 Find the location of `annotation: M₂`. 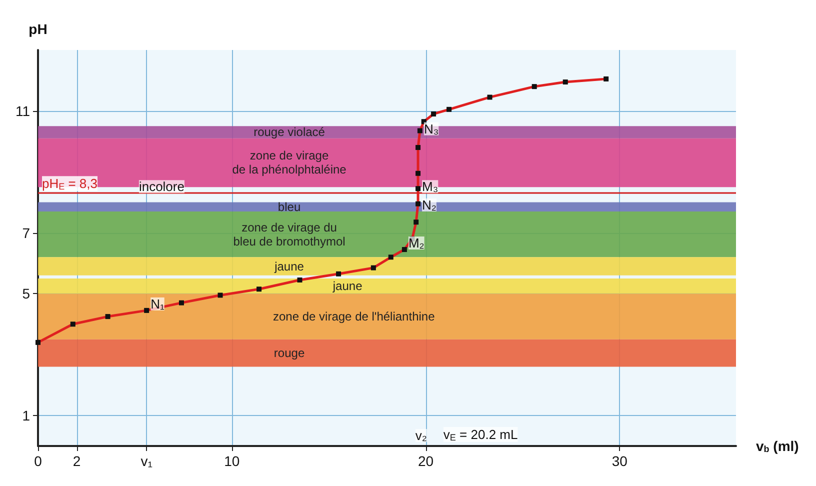

annotation: M₂ is located at coordinates (416, 243).